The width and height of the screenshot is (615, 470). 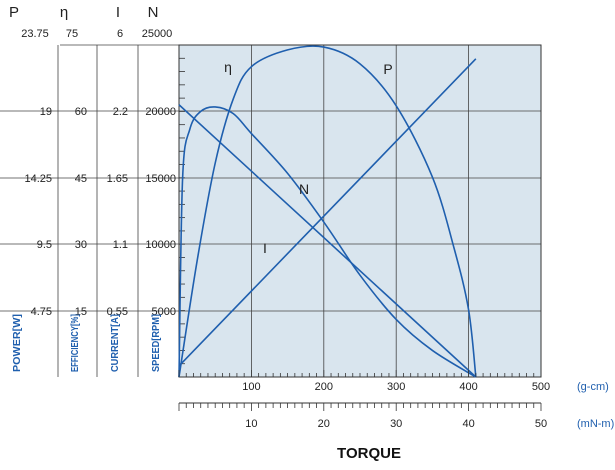 I want to click on labels: TORQUE, so click(x=369, y=453).